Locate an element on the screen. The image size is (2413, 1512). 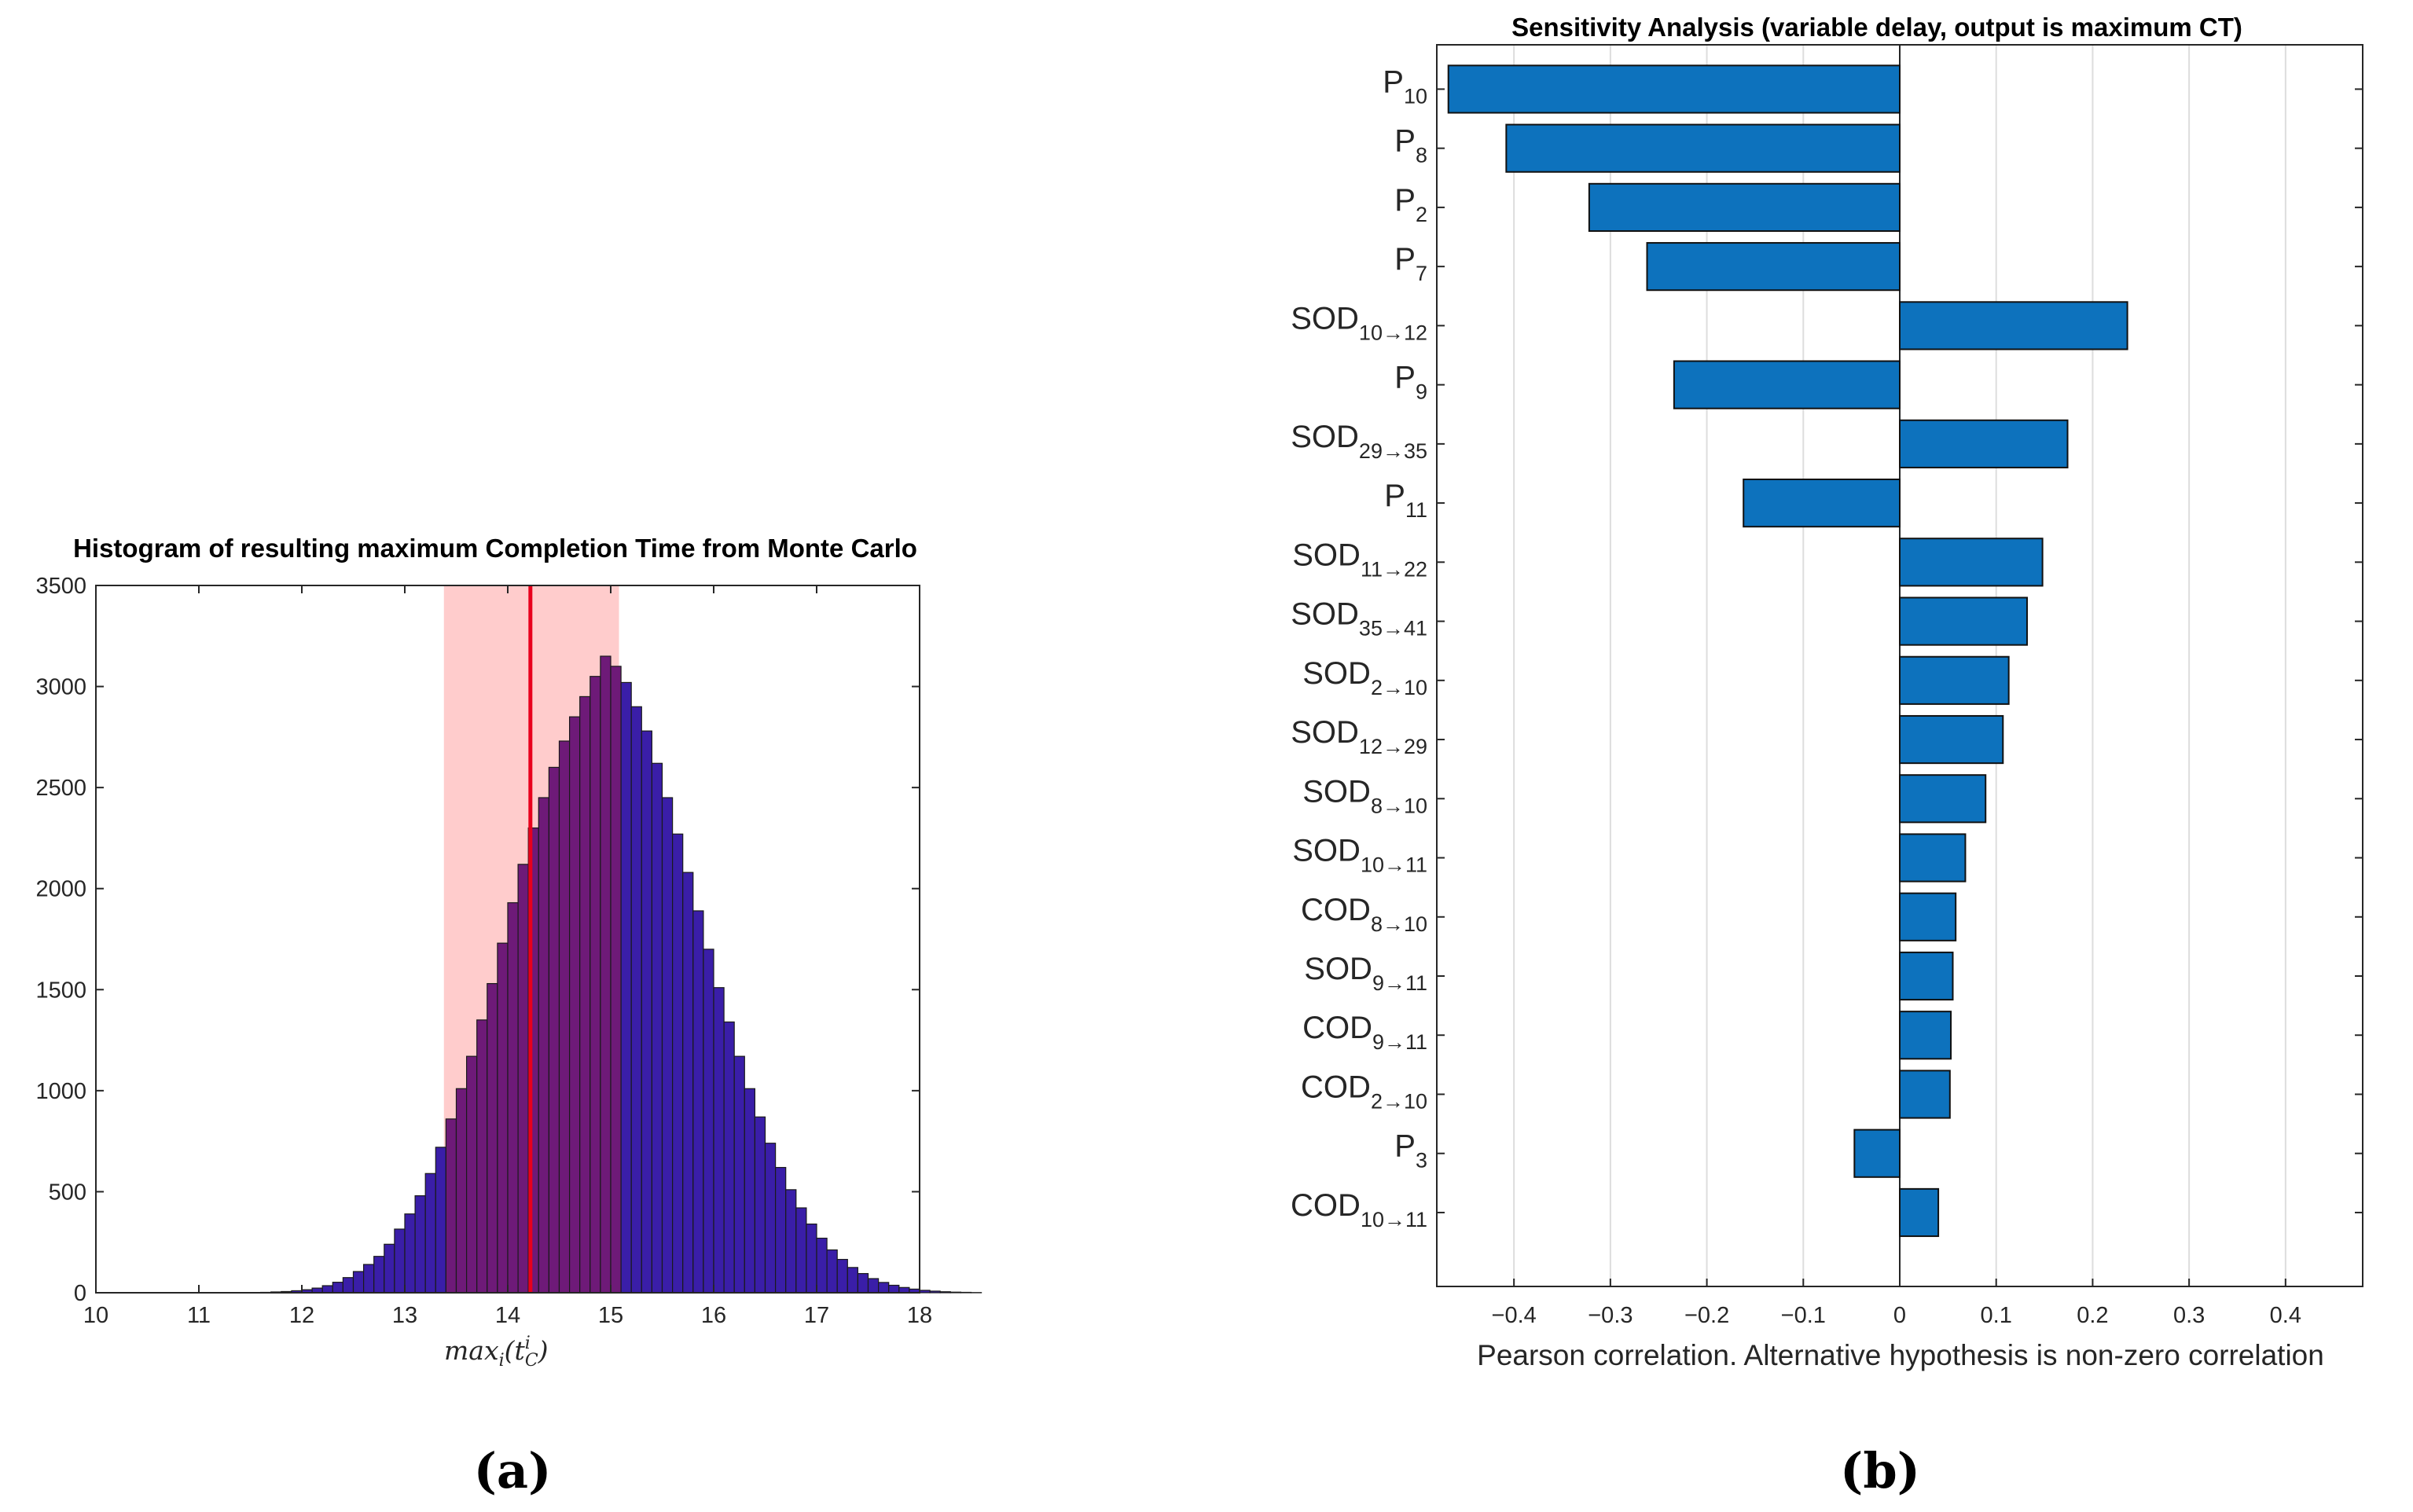
sensitivity-x-tick-label: 0.3 is located at coordinates (2189, 1316).